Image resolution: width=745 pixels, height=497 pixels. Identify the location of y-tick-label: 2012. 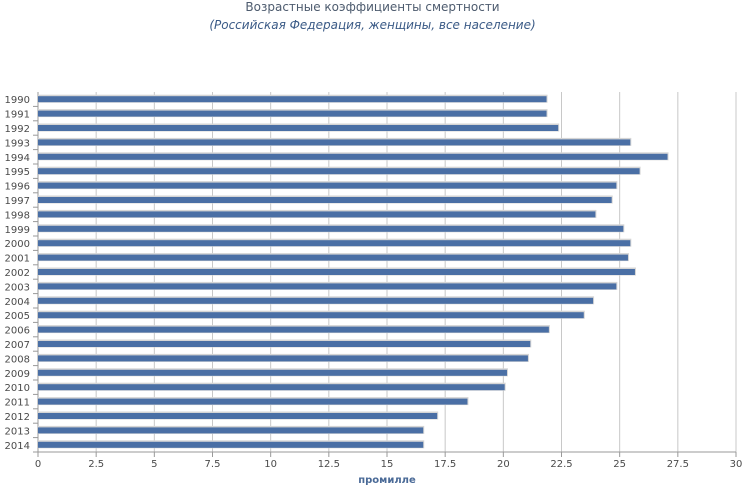
(17, 417).